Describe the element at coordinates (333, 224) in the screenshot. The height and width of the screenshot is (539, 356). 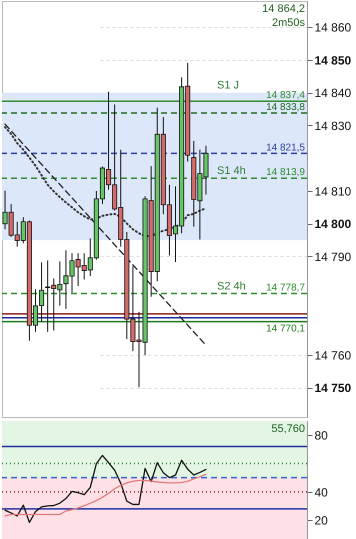
I see `y-tick-label: 14 800` at that location.